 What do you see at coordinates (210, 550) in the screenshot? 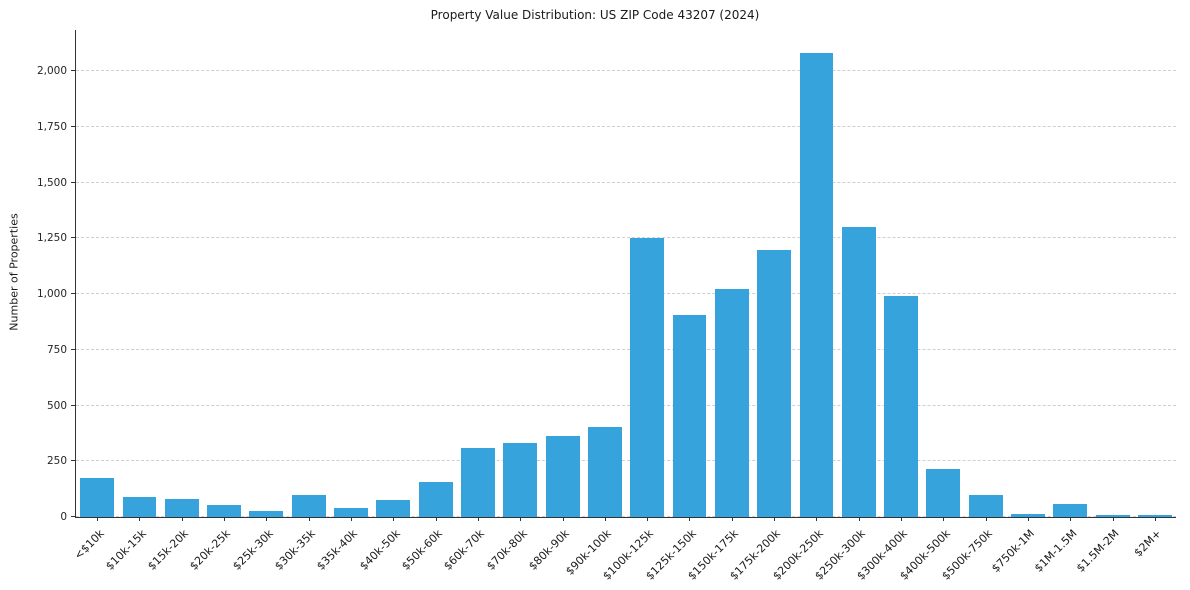
I see `x-tick-label: $20k-25k` at bounding box center [210, 550].